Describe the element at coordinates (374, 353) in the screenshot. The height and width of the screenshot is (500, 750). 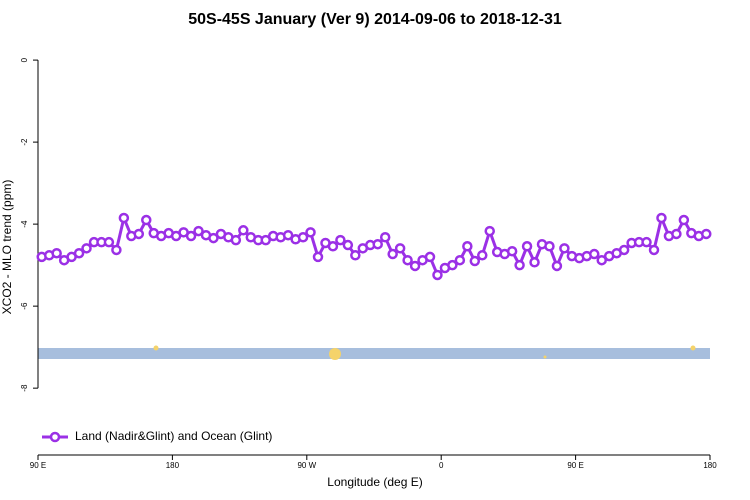
I see `coverage-band` at that location.